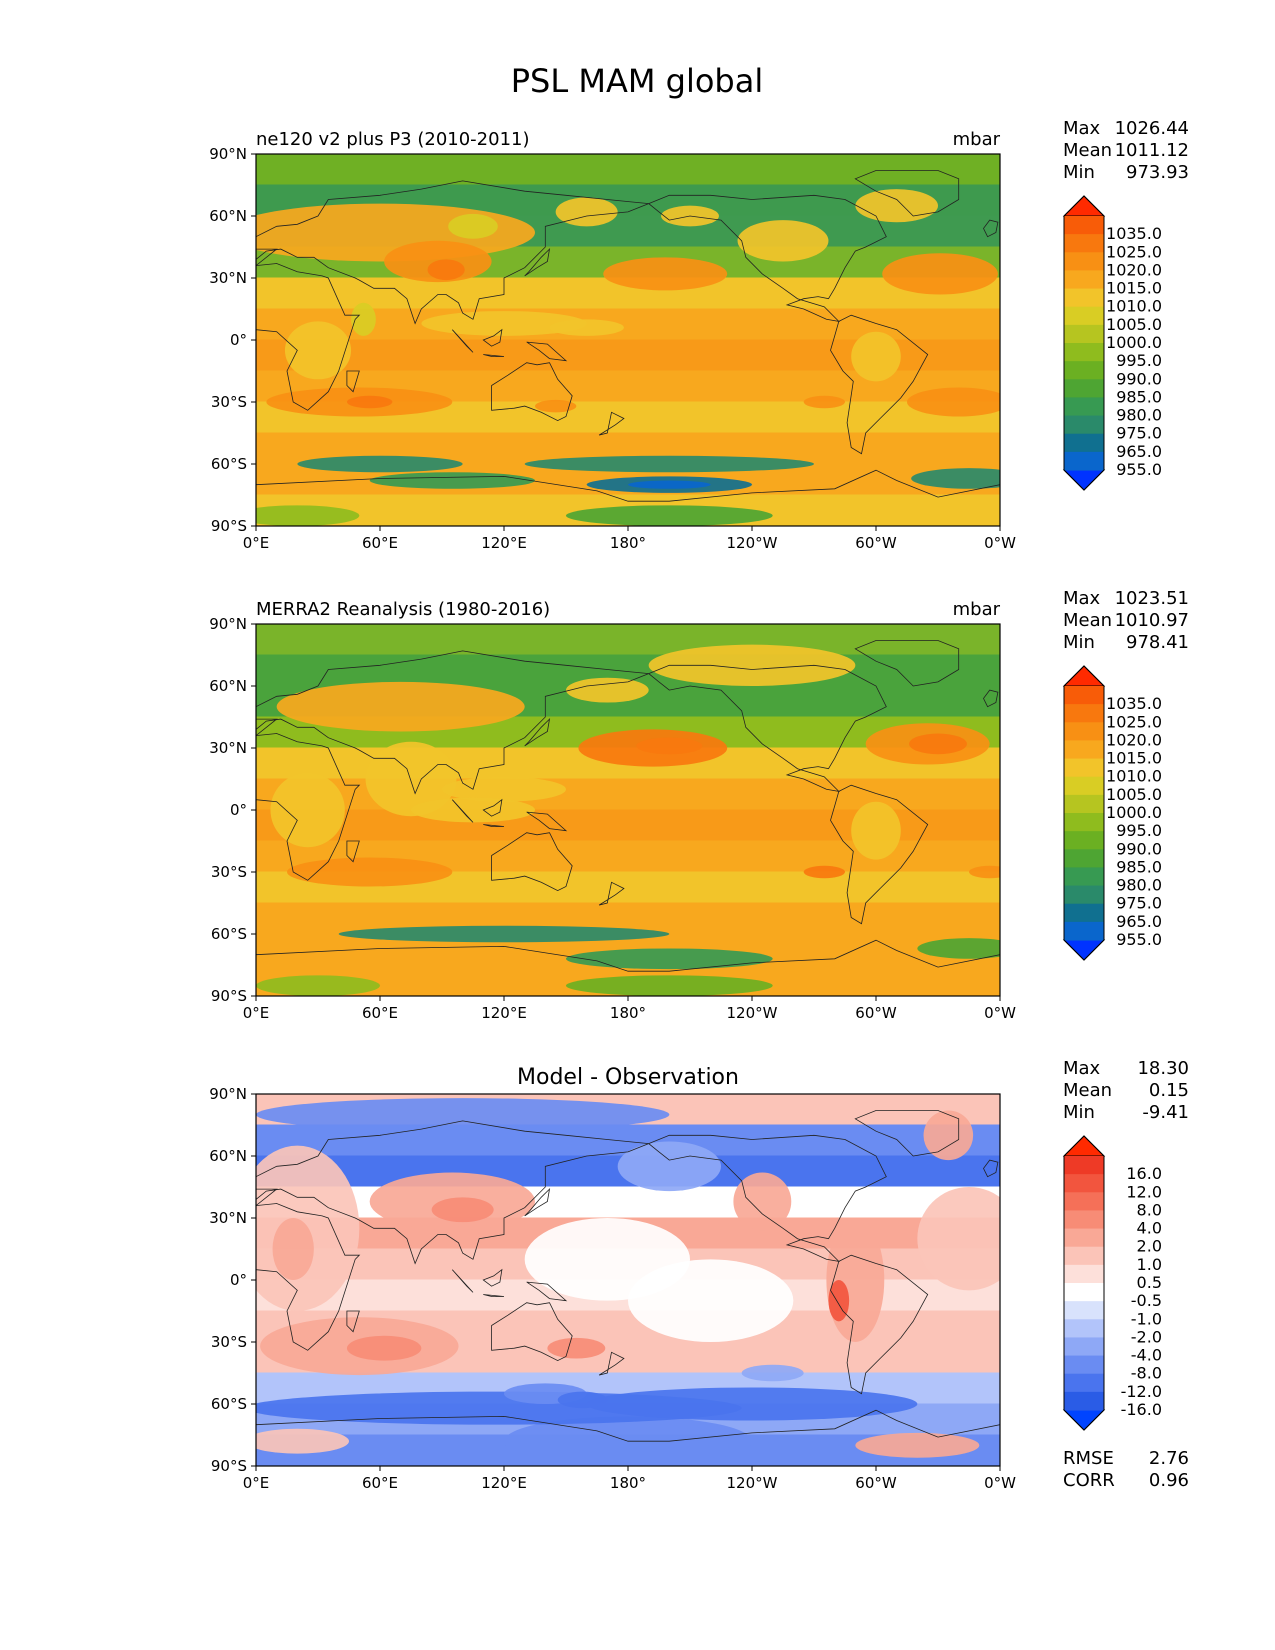 The image size is (1275, 1650). Describe the element at coordinates (1134, 324) in the screenshot. I see `colorbar-tick-label: 1005.0` at that location.